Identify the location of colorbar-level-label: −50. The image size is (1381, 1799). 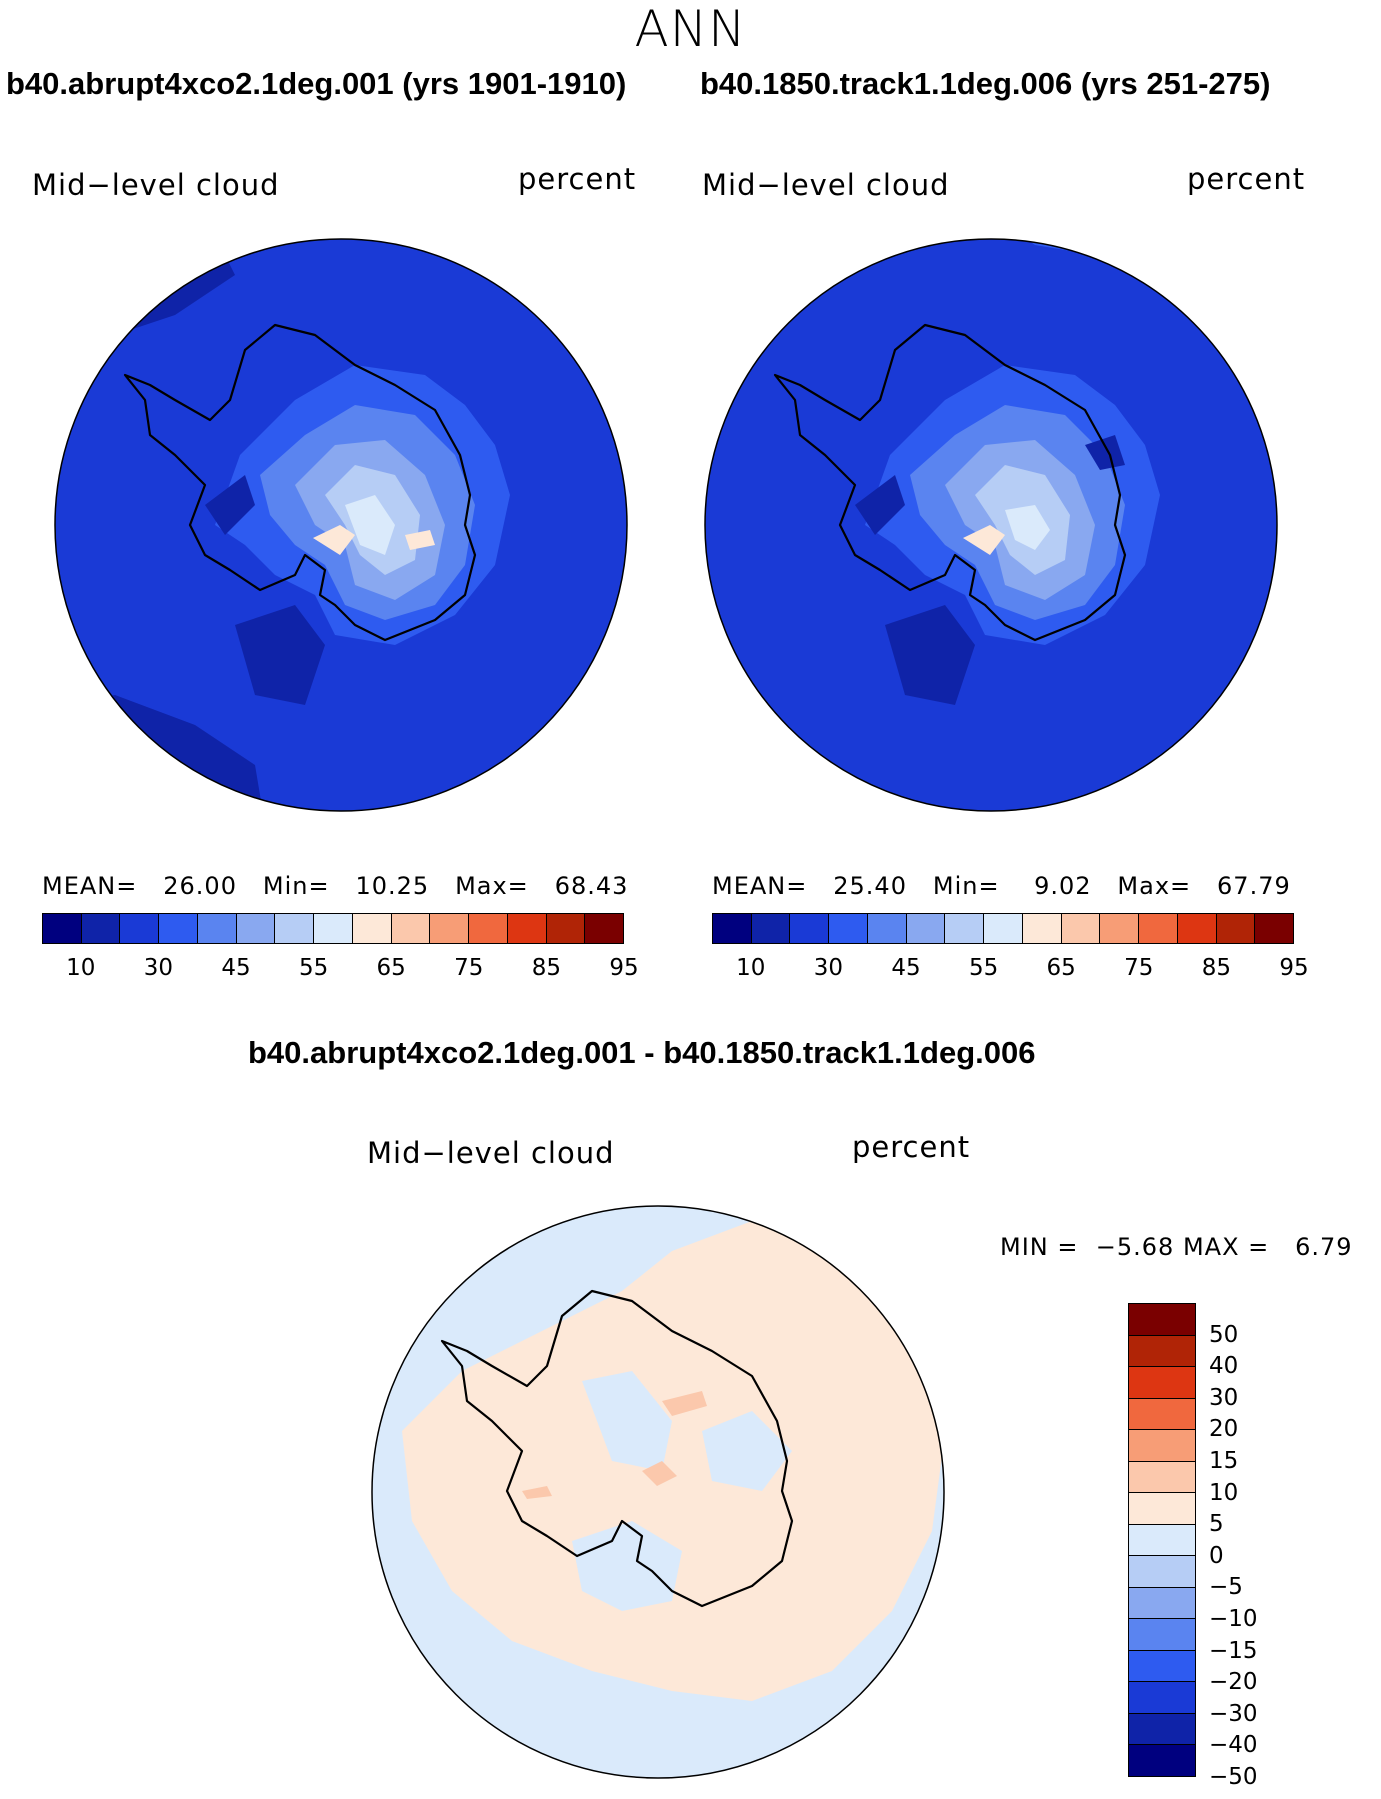
(1233, 1777).